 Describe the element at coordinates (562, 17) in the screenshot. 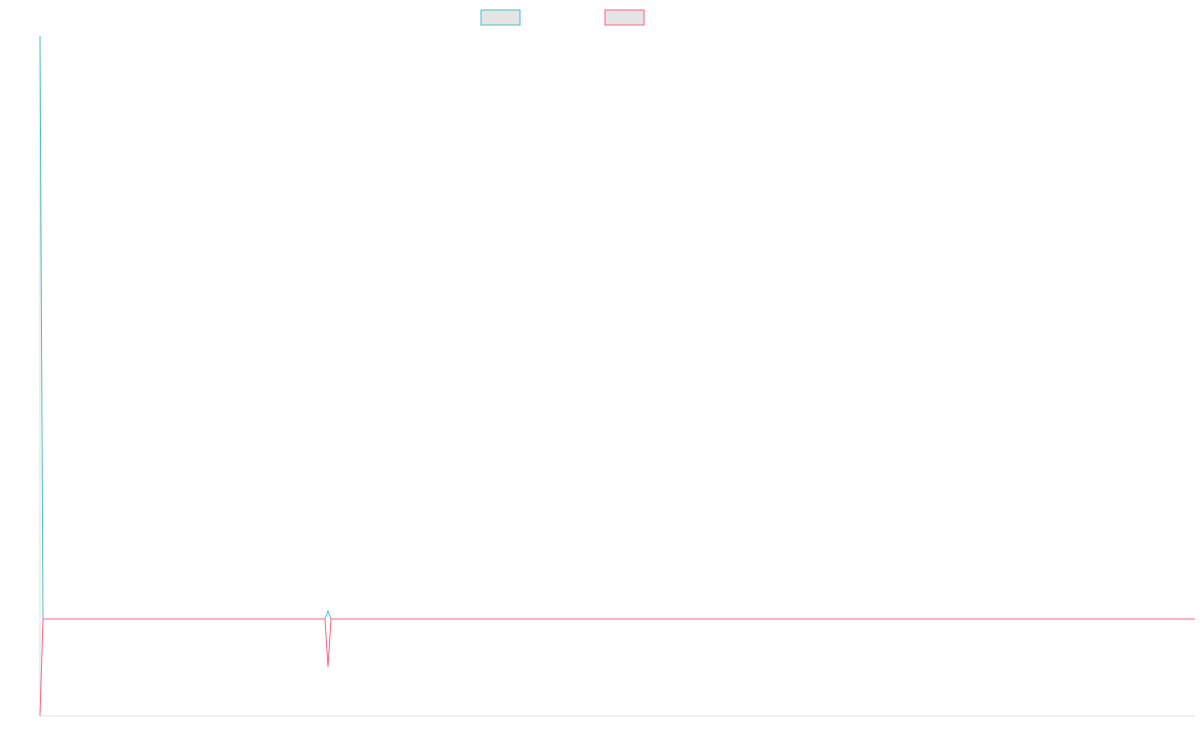

I see `legend` at that location.